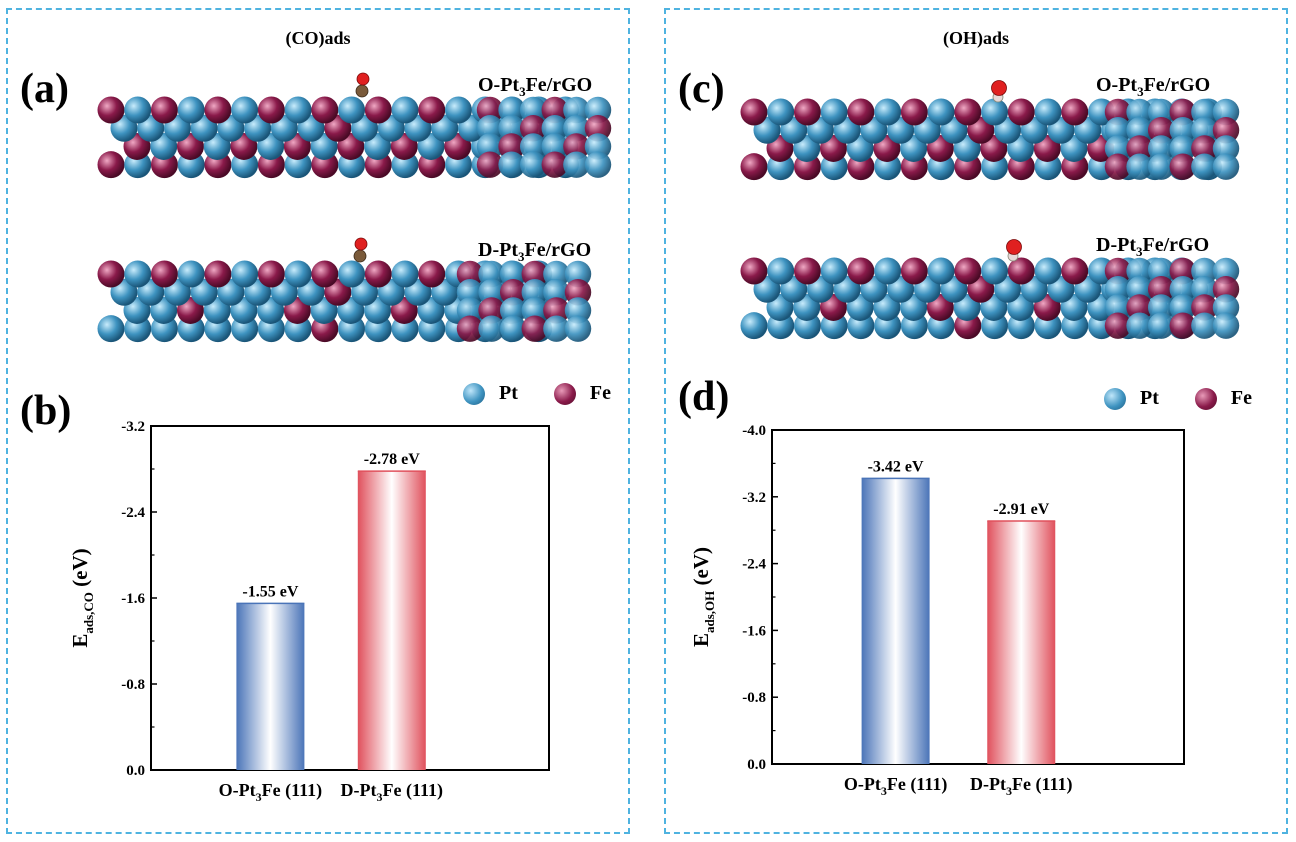  Describe the element at coordinates (392, 459) in the screenshot. I see `data-label: -2.78 eV` at that location.